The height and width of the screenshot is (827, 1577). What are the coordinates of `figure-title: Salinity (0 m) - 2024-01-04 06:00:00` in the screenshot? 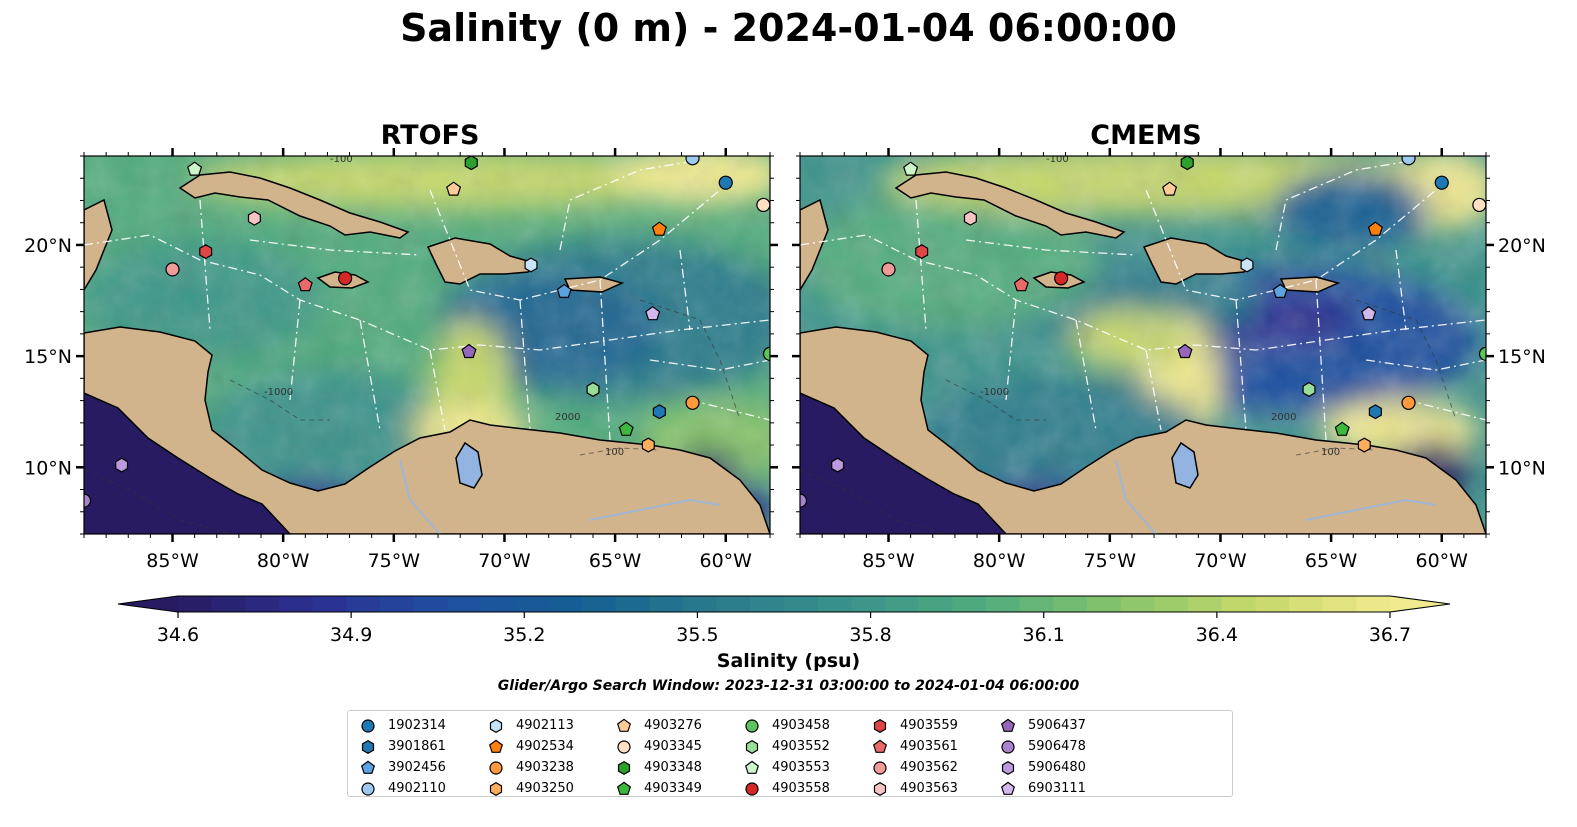 It's located at (788, 28).